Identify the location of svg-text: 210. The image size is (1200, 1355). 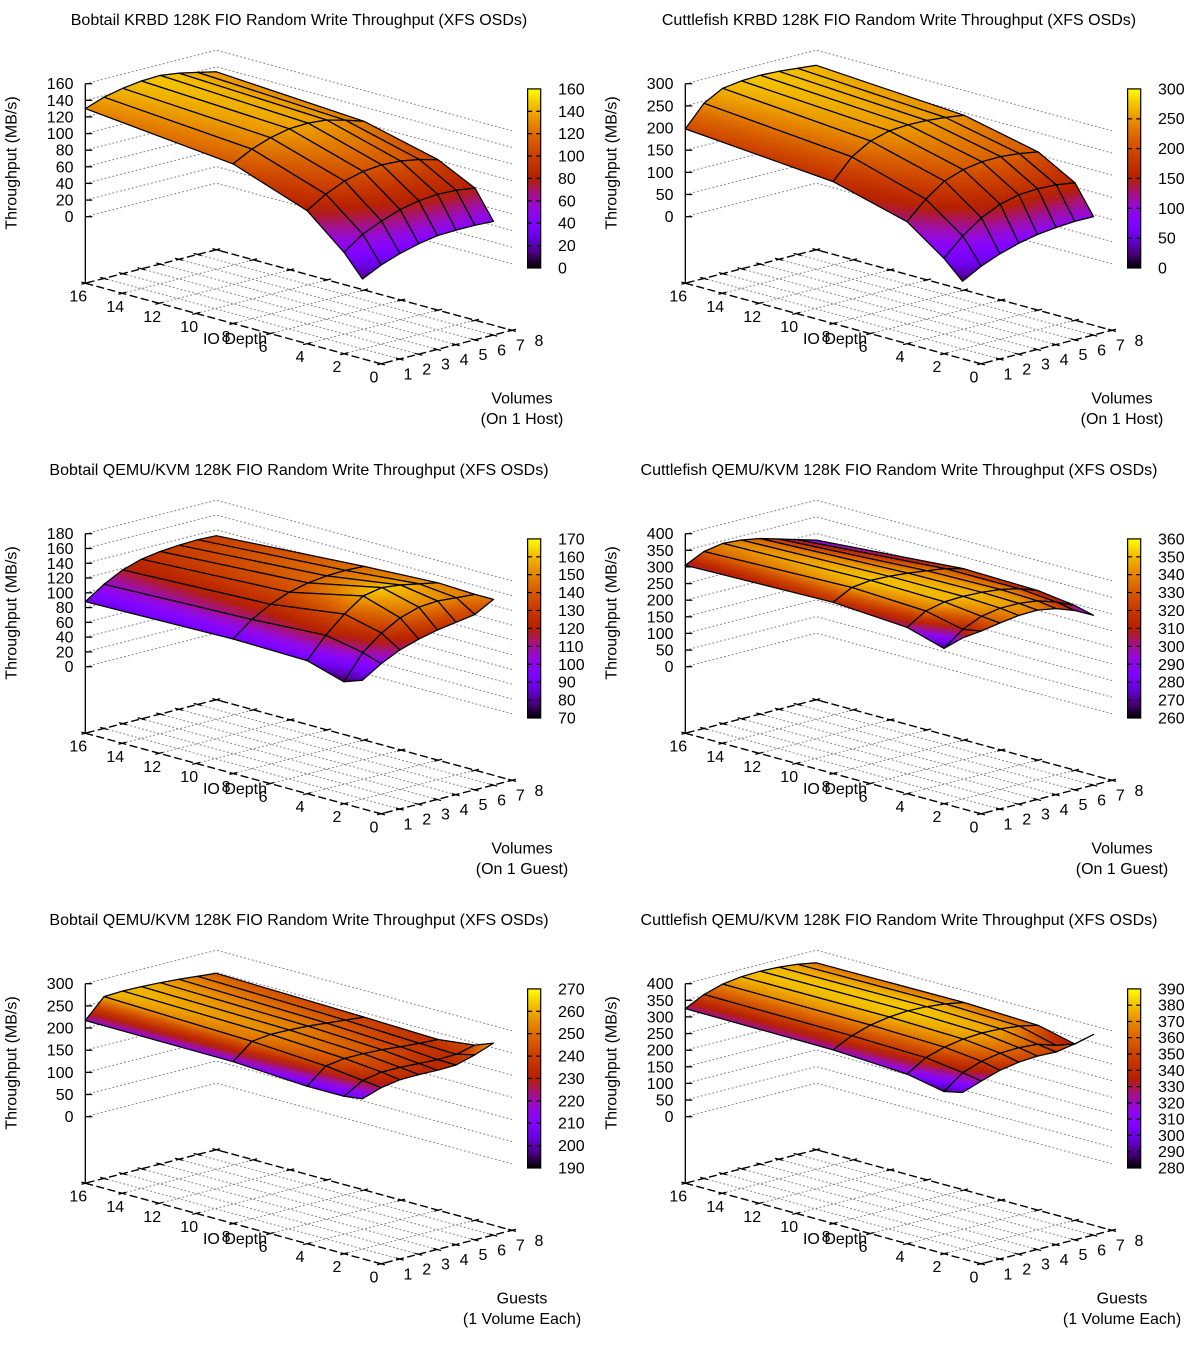
(571, 1124).